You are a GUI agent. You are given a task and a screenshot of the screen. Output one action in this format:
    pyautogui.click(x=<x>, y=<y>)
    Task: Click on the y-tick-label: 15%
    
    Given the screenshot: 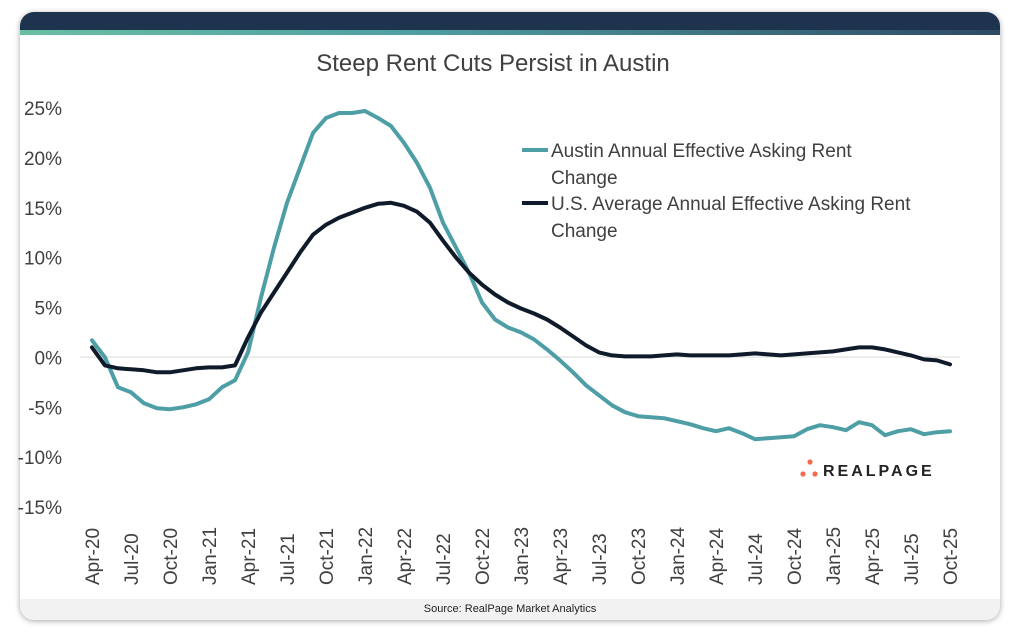 What is the action you would take?
    pyautogui.click(x=43, y=209)
    